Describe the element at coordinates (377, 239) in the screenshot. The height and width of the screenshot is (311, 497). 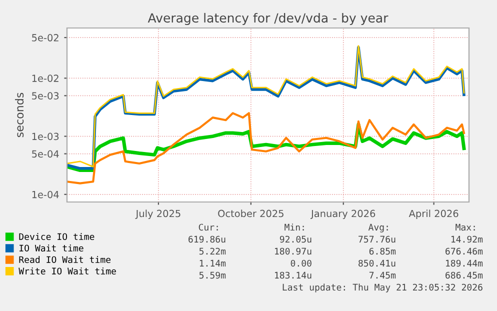
I see `text: 757.76u` at that location.